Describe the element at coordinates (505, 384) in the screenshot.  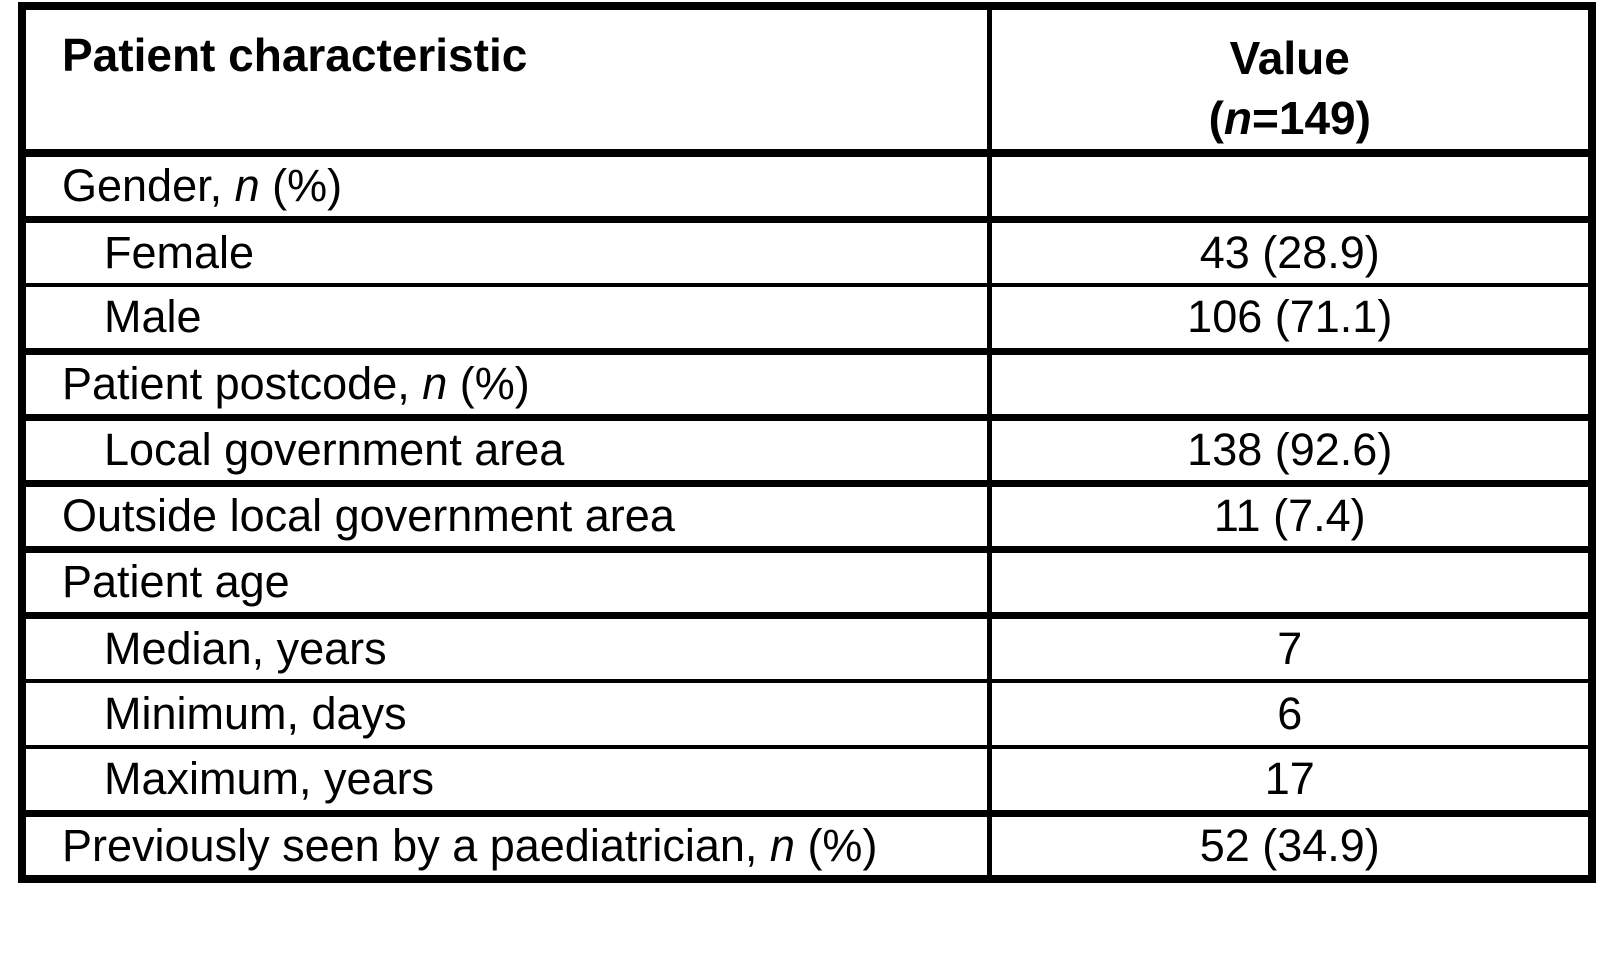
I see `row-label: Patient postcode, n (%)` at that location.